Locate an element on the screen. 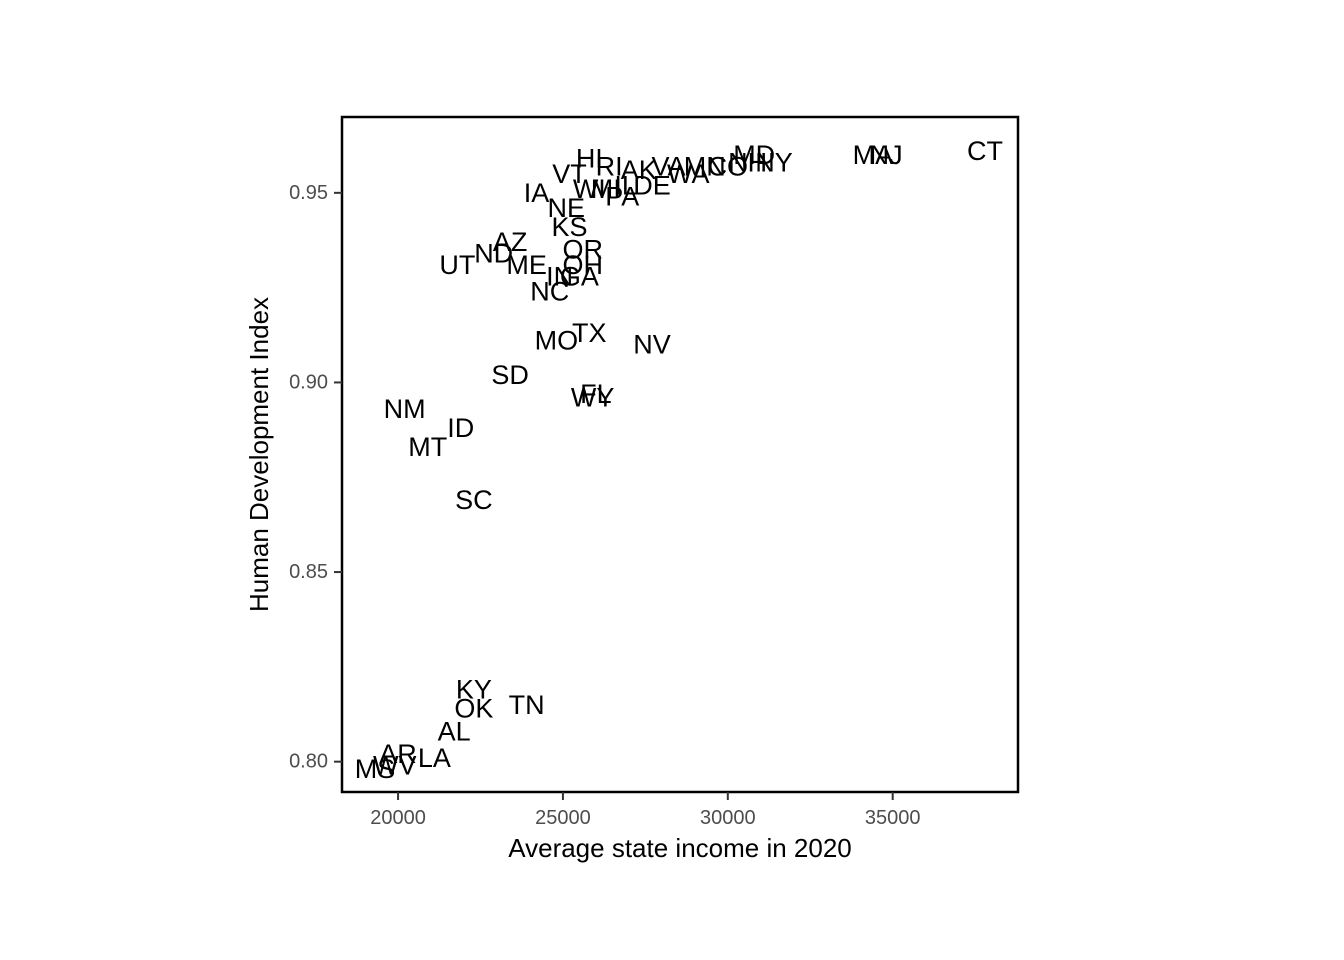  x-axis-title: Average state income in 2020 is located at coordinates (680, 848).